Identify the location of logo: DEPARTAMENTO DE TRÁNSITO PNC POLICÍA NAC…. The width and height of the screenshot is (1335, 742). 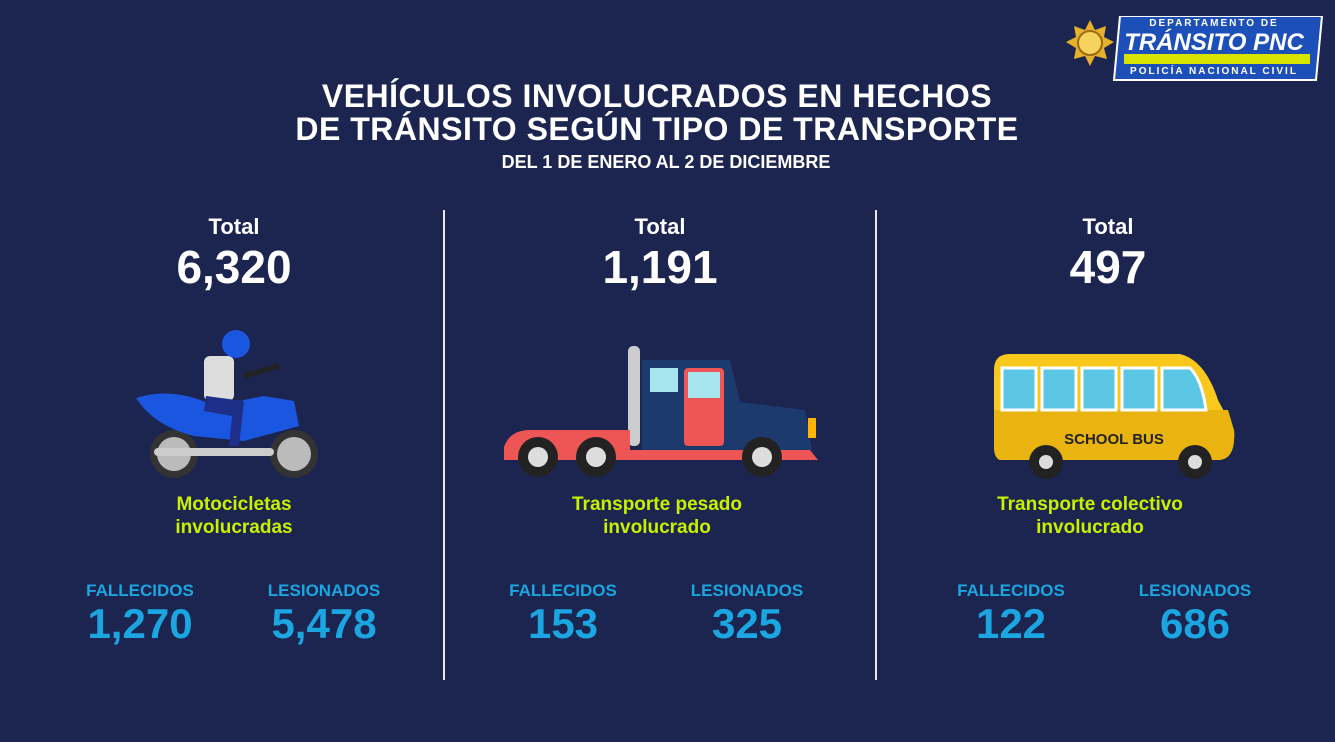
(1195, 48).